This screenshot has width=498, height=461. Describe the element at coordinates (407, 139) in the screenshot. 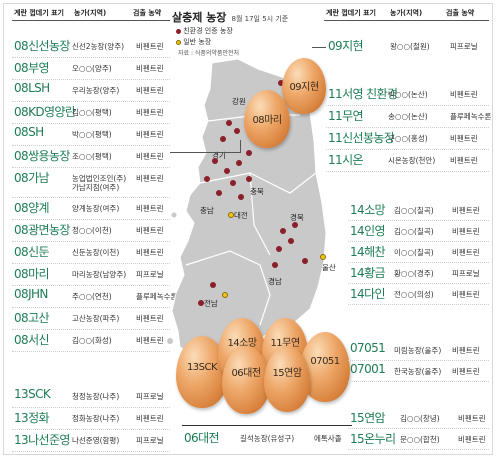

I see `table-row: 11신선봉농장 구○○(홍성) 비펜트린` at that location.